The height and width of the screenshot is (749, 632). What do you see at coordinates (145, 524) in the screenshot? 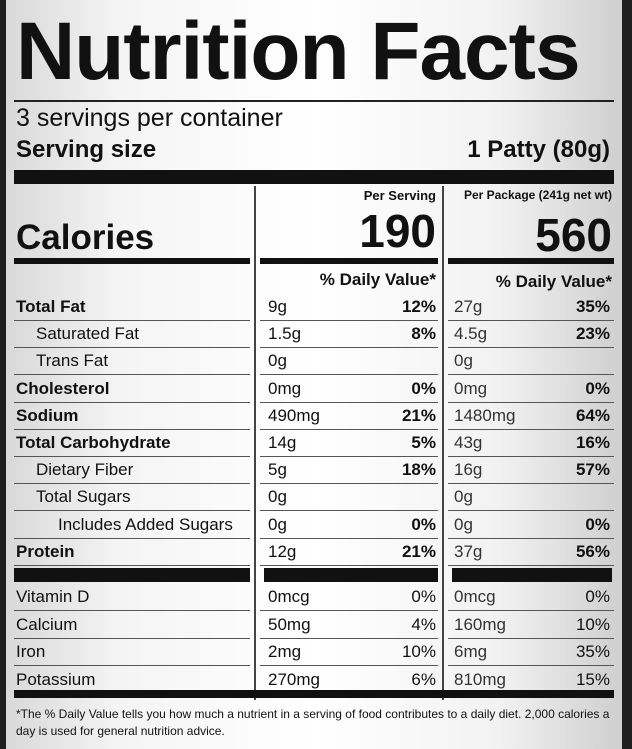
I see `nutrient-name: Includes Added Sugars` at bounding box center [145, 524].